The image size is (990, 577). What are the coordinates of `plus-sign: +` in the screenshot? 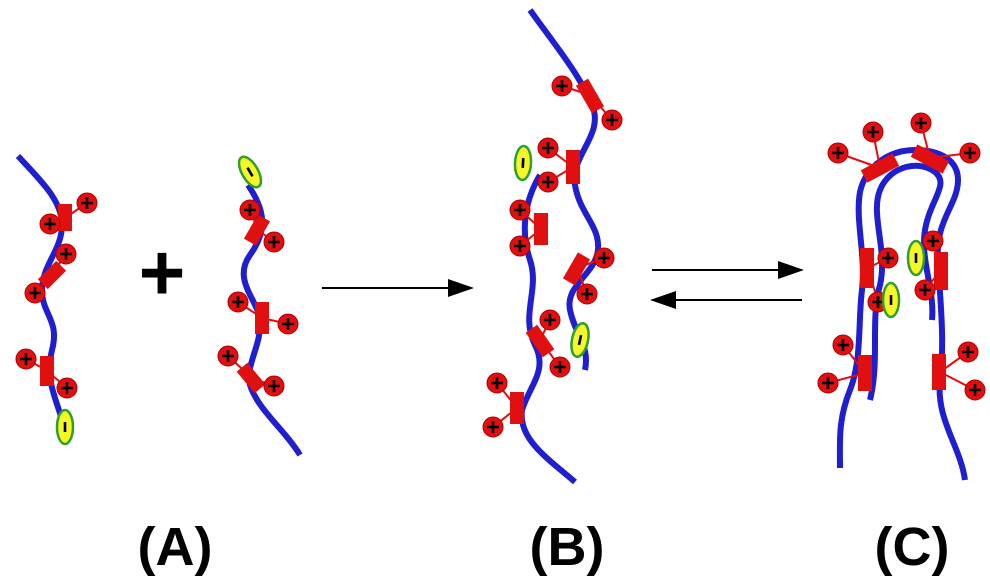 It's located at (162, 272).